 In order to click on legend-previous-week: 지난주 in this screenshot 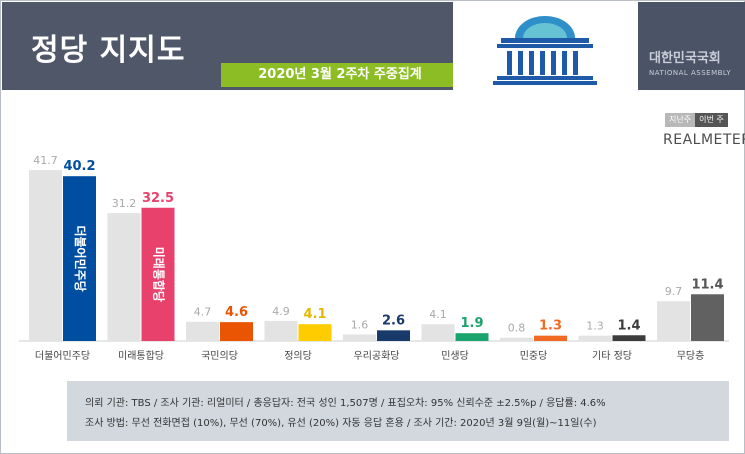, I will do `click(680, 120)`.